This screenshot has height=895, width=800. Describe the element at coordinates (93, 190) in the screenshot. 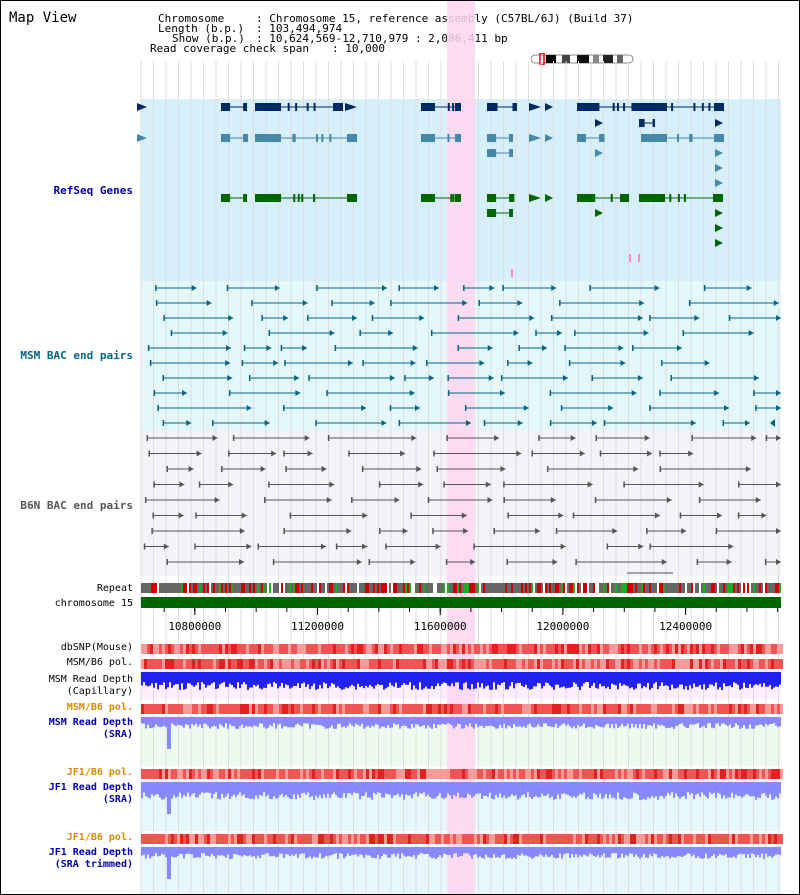

I see `track-label-refseq: RefSeq Genes` at that location.